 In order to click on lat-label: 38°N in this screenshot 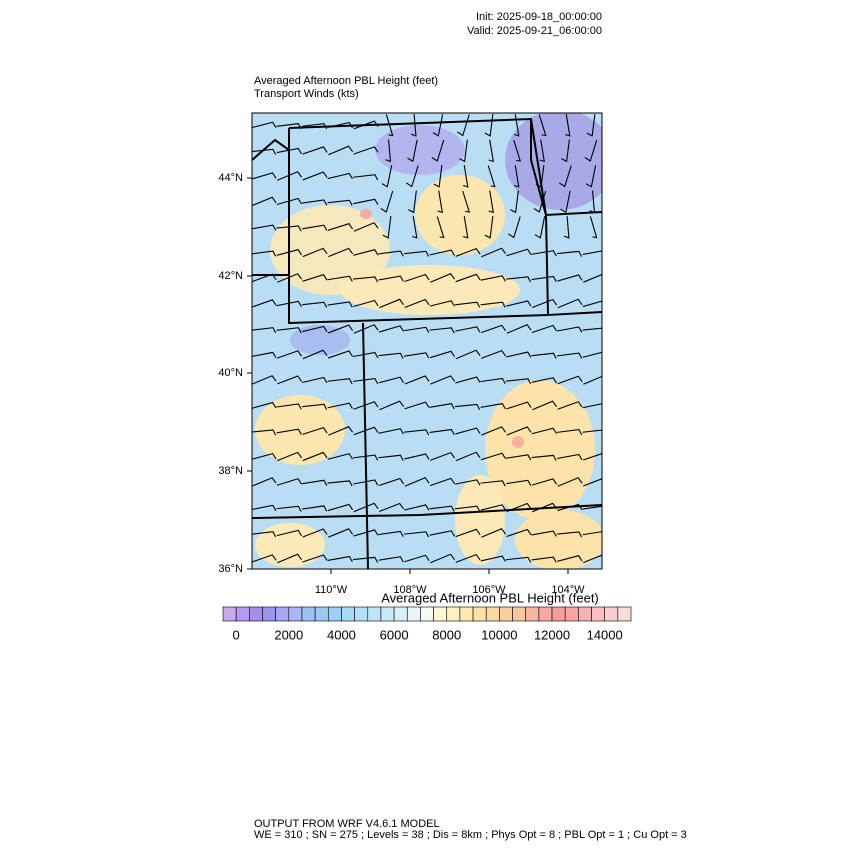, I will do `click(230, 471)`.